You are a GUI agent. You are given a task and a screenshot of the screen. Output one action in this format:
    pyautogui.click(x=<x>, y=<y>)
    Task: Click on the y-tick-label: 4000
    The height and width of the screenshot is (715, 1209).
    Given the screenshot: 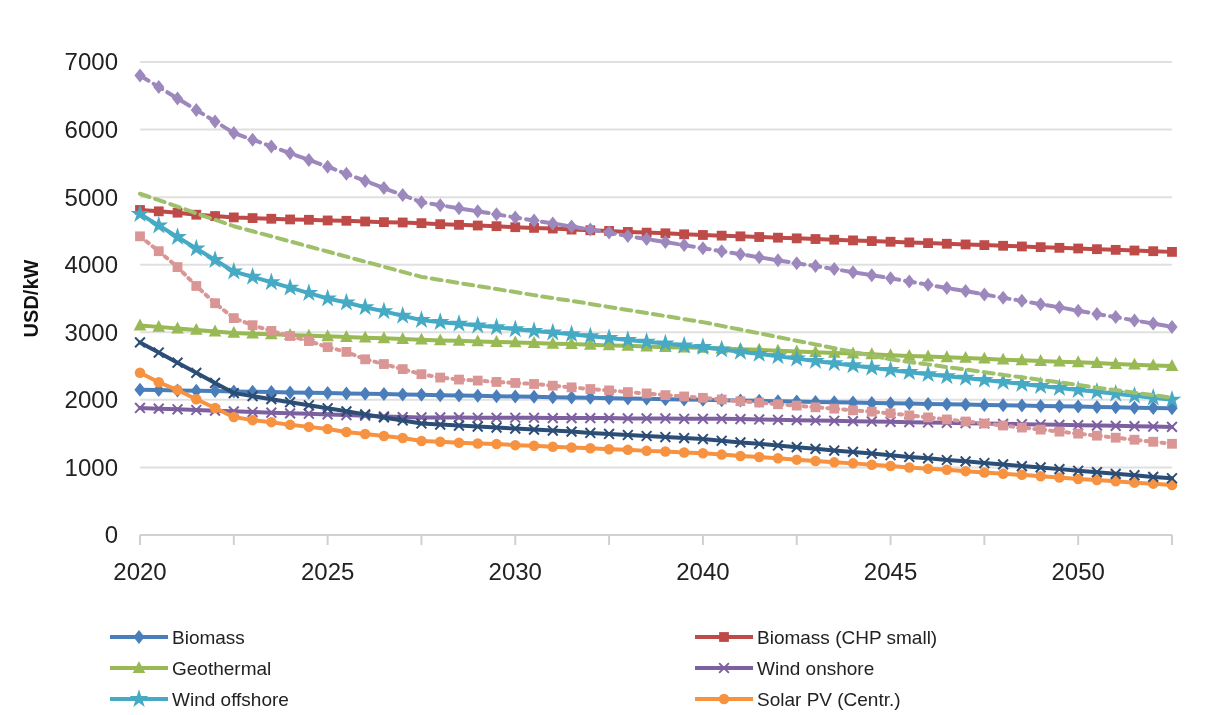 What is the action you would take?
    pyautogui.click(x=91, y=265)
    